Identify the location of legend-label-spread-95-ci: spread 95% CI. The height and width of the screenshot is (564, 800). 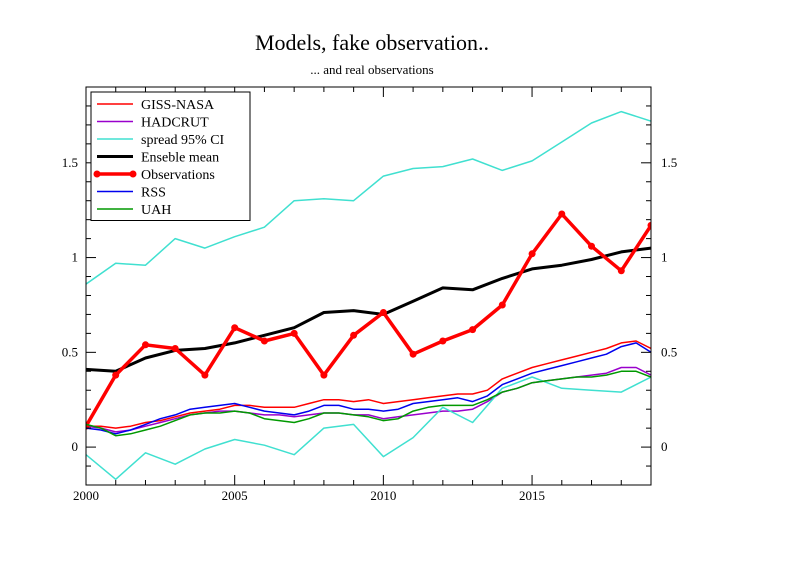
(183, 140).